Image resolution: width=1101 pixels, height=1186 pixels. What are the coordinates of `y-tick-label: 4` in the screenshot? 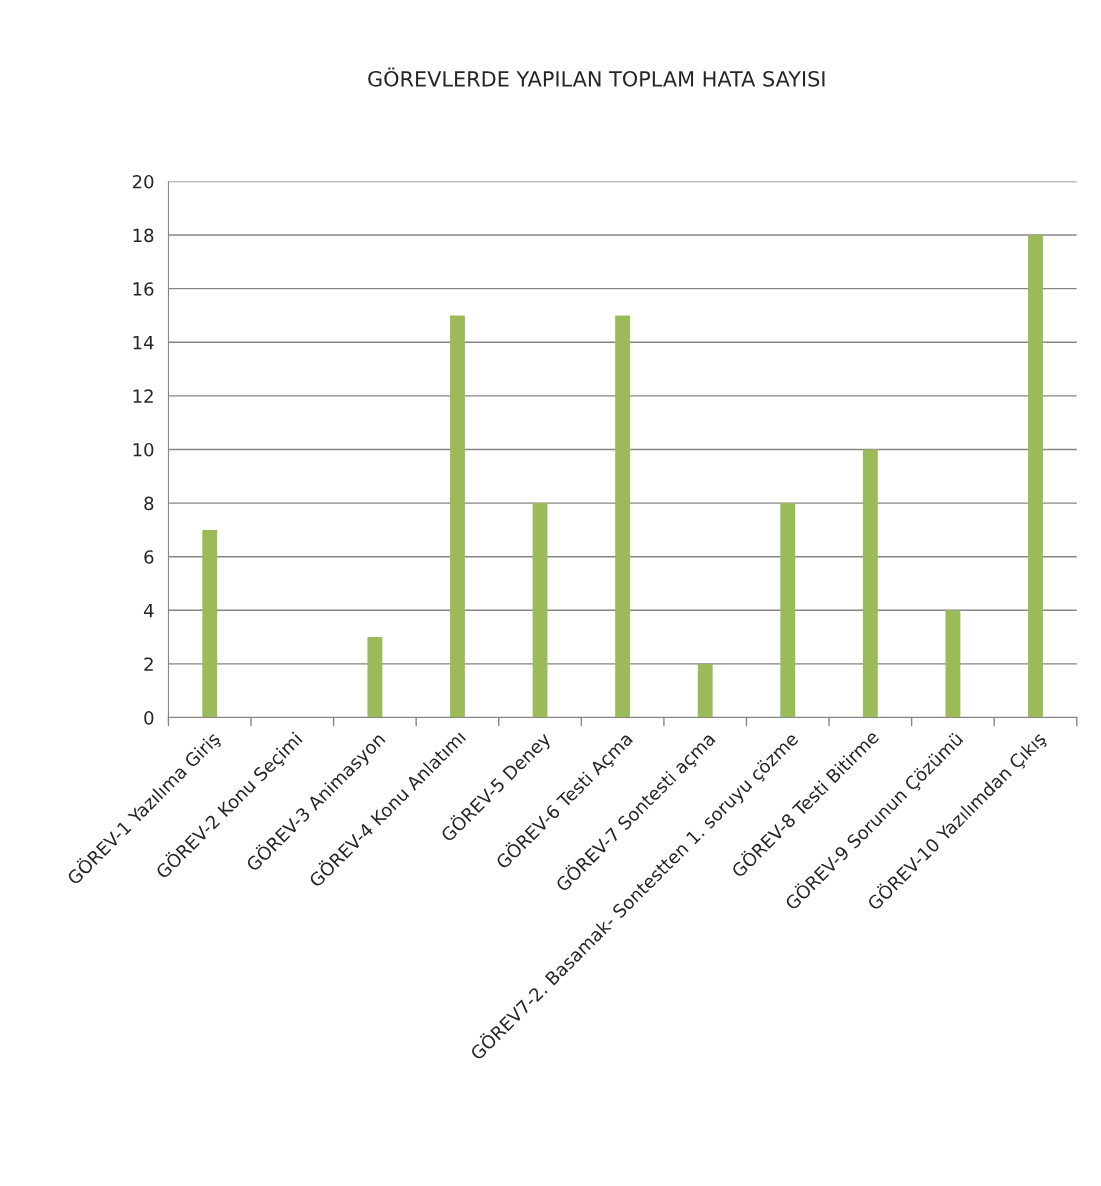 It's located at (148, 611).